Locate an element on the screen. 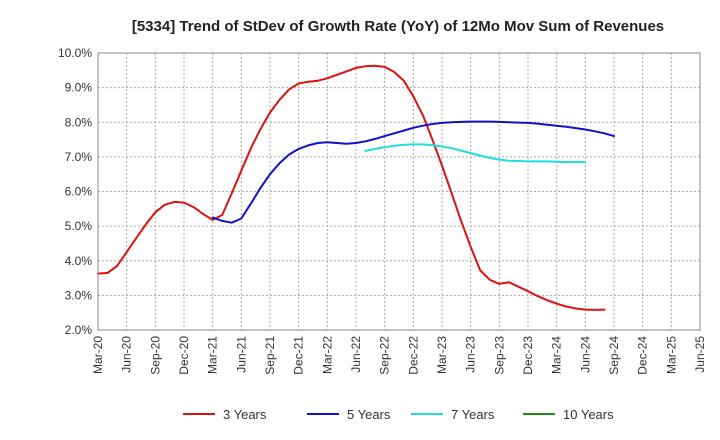 Image resolution: width=720 pixels, height=440 pixels. x-tick-label: Mar-20 is located at coordinates (98, 355).